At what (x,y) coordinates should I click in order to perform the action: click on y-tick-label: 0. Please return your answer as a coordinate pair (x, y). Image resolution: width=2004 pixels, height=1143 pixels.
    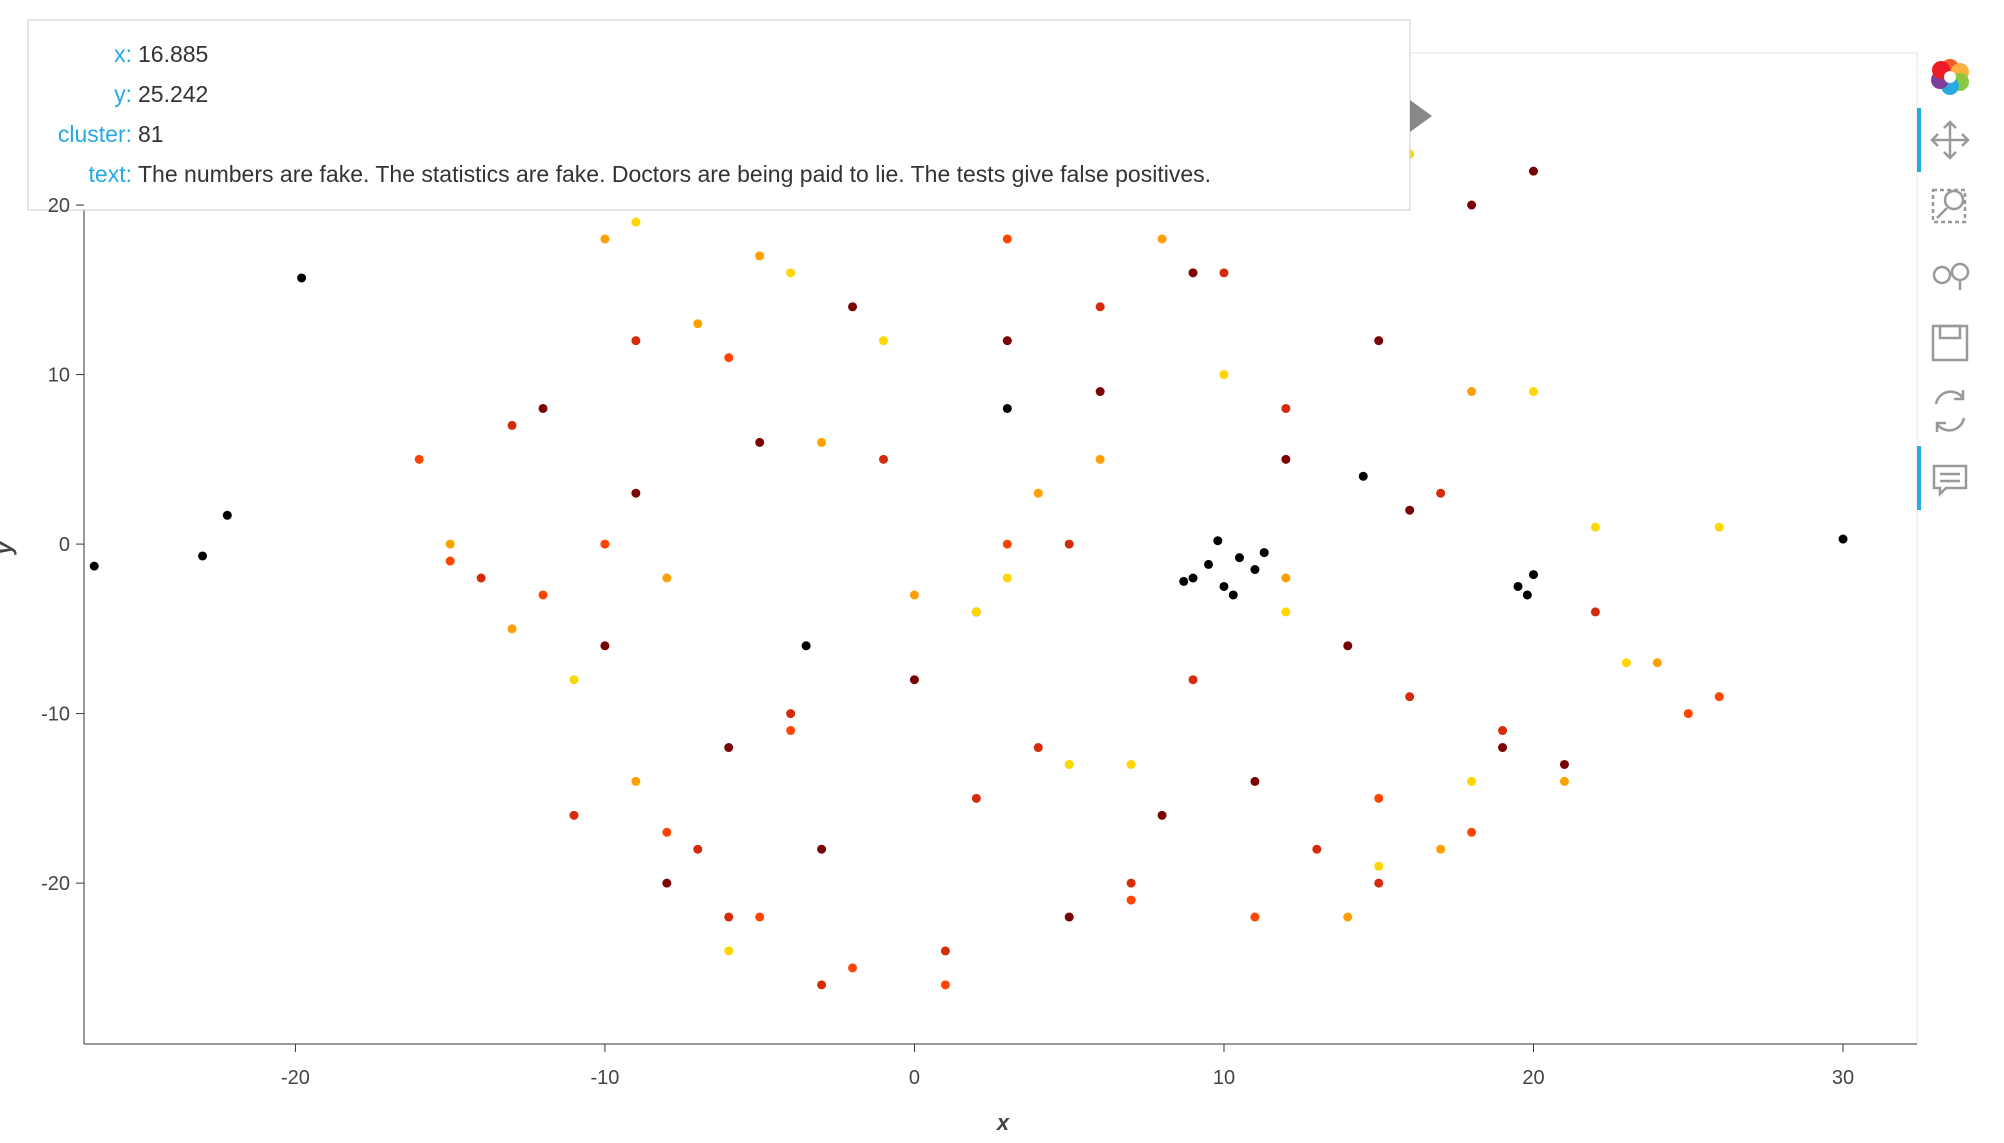
    Looking at the image, I should click on (64, 545).